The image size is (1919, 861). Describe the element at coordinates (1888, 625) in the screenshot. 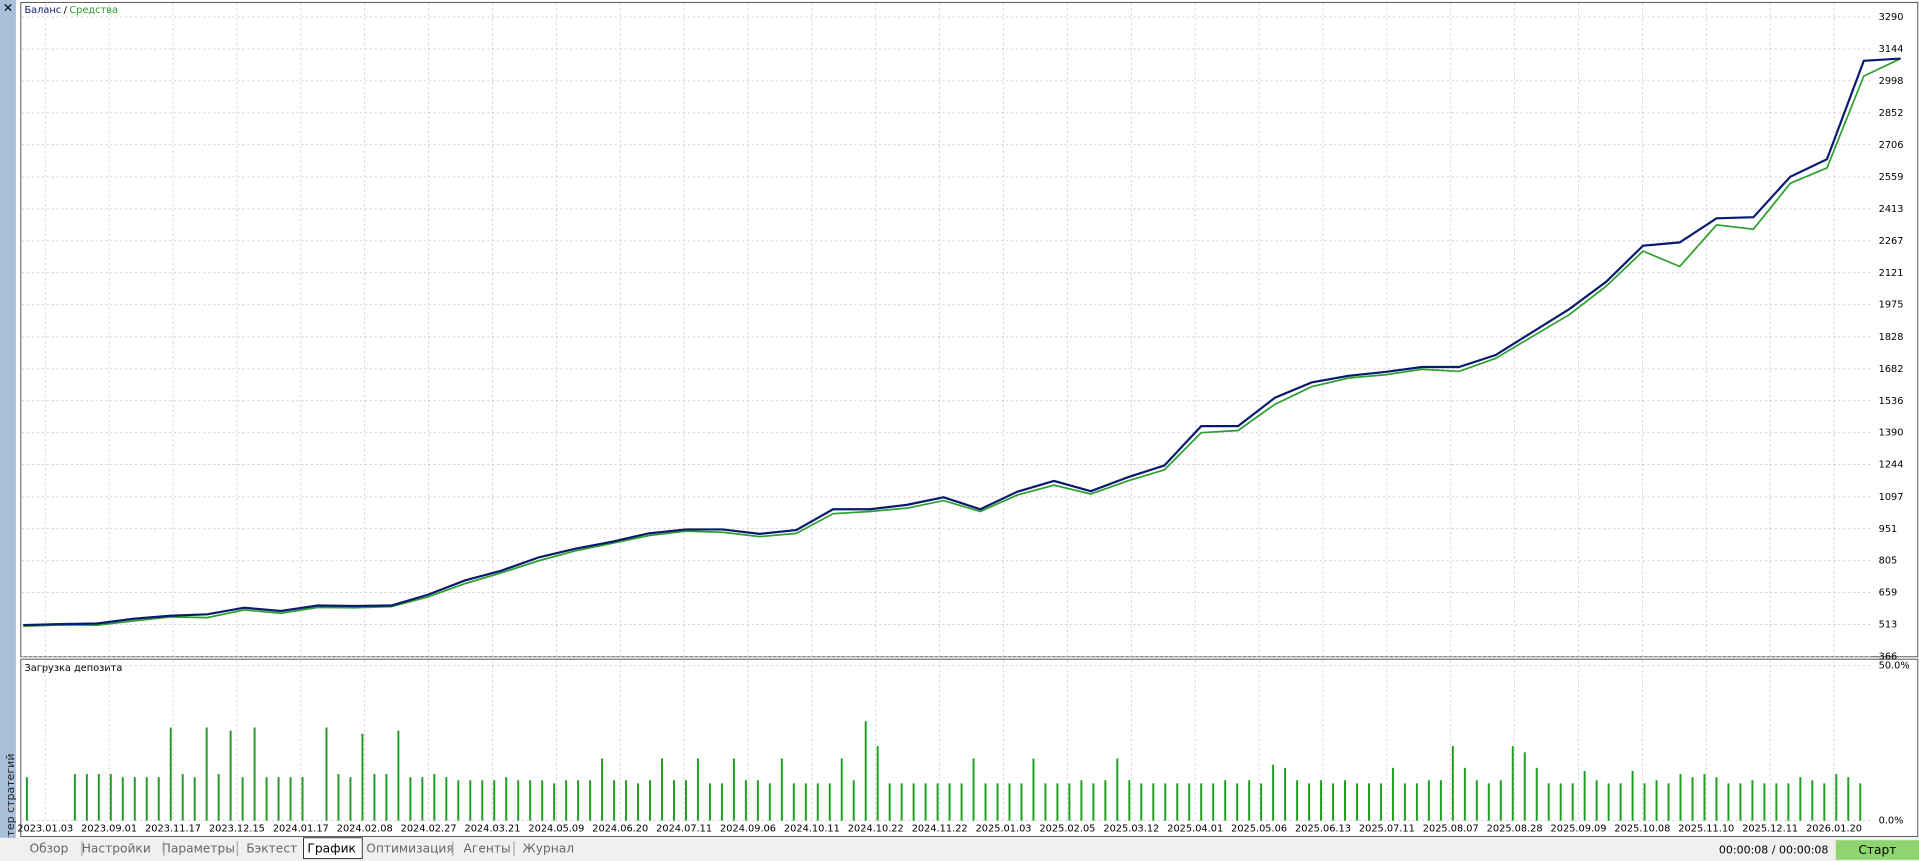

I see `y-tick-label: 513` at that location.